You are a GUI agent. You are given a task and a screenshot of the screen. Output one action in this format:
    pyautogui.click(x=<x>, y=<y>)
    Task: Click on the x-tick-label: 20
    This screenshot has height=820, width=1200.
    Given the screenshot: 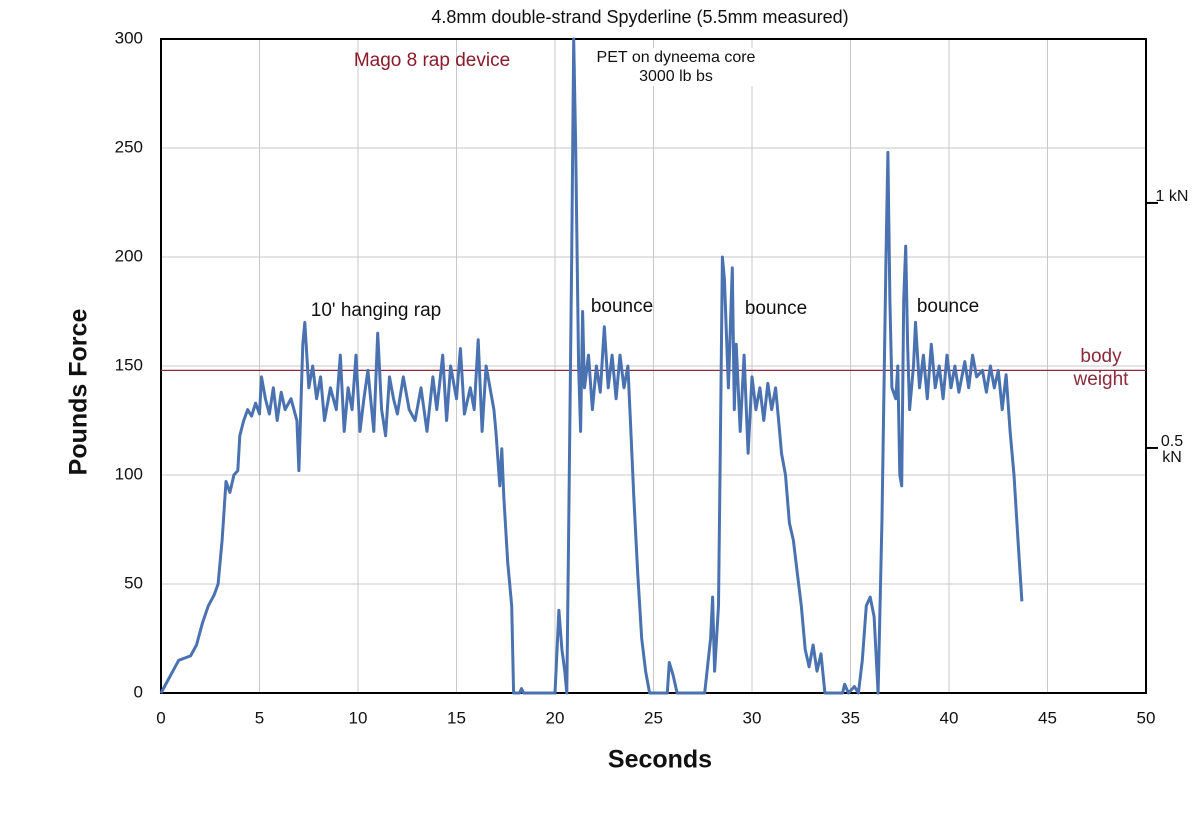 What is the action you would take?
    pyautogui.click(x=555, y=717)
    